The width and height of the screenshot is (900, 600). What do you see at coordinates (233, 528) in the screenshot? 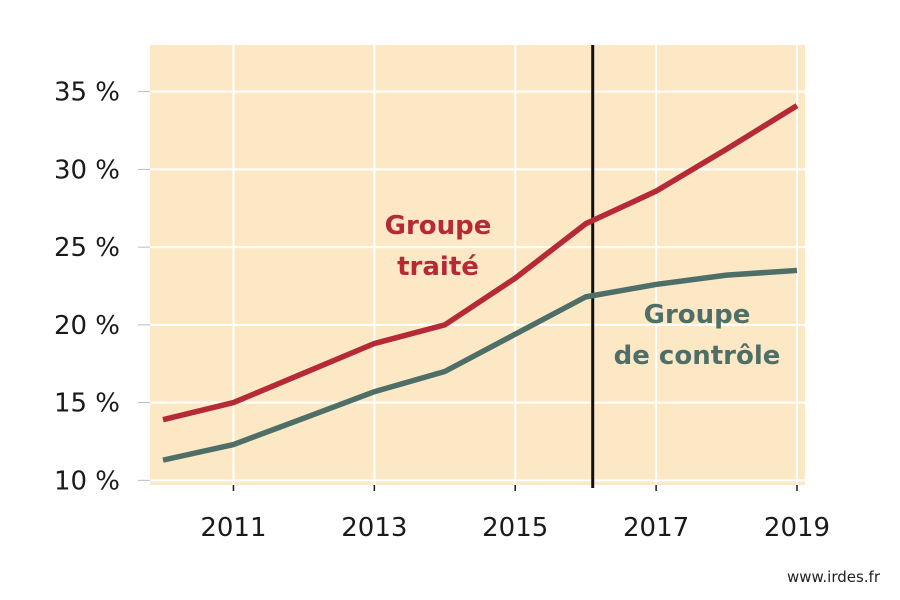
I see `x-tick-label: 2011` at bounding box center [233, 528].